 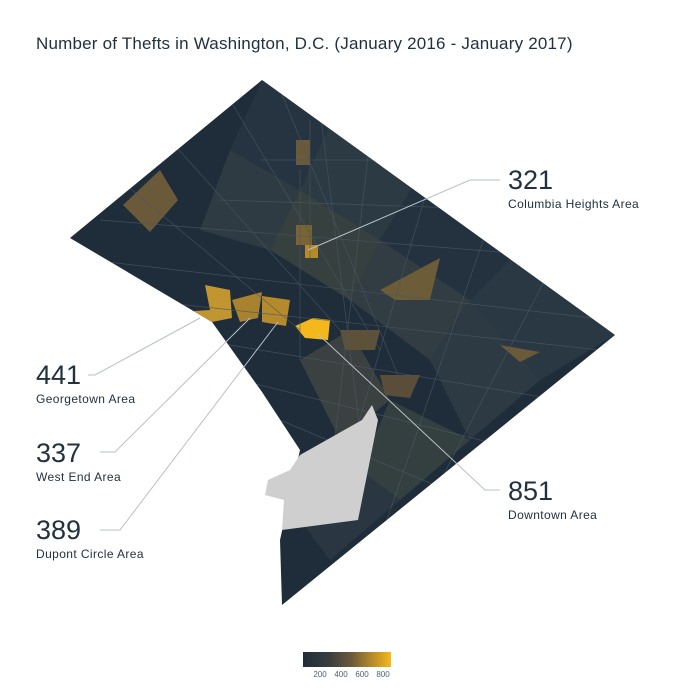 I want to click on callout-dupont-circle: 389 Dupont Circle Area, so click(x=90, y=538).